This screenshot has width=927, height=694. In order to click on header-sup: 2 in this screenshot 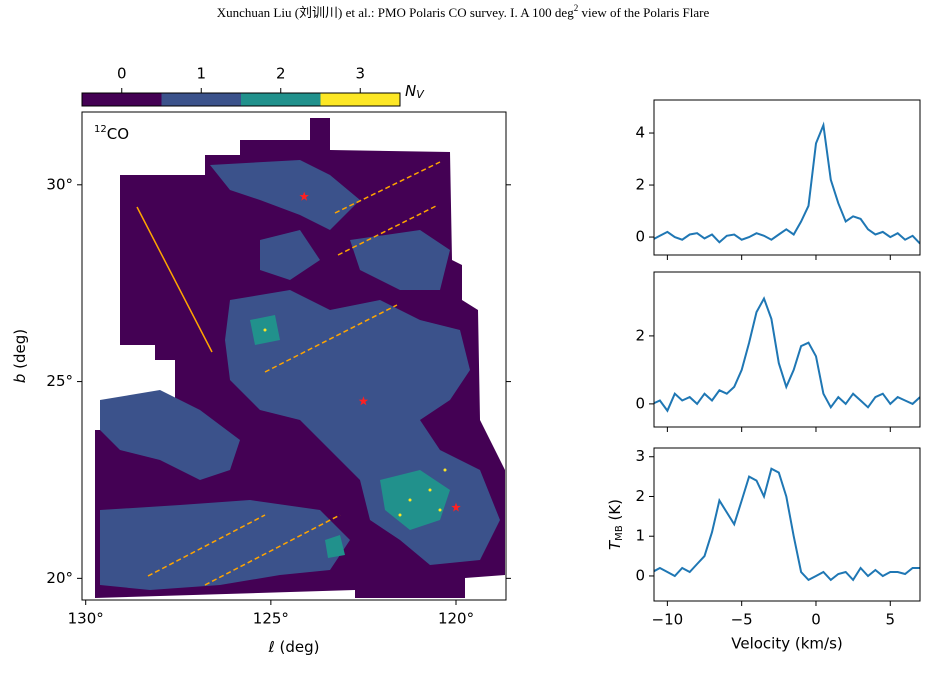, I will do `click(576, 8)`.